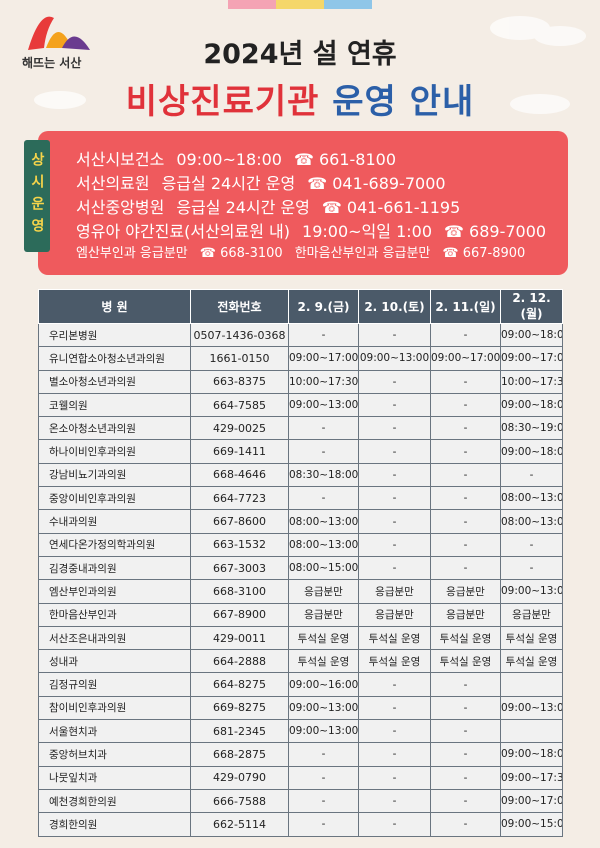  I want to click on column-header: 2. 10.(토), so click(394, 306).